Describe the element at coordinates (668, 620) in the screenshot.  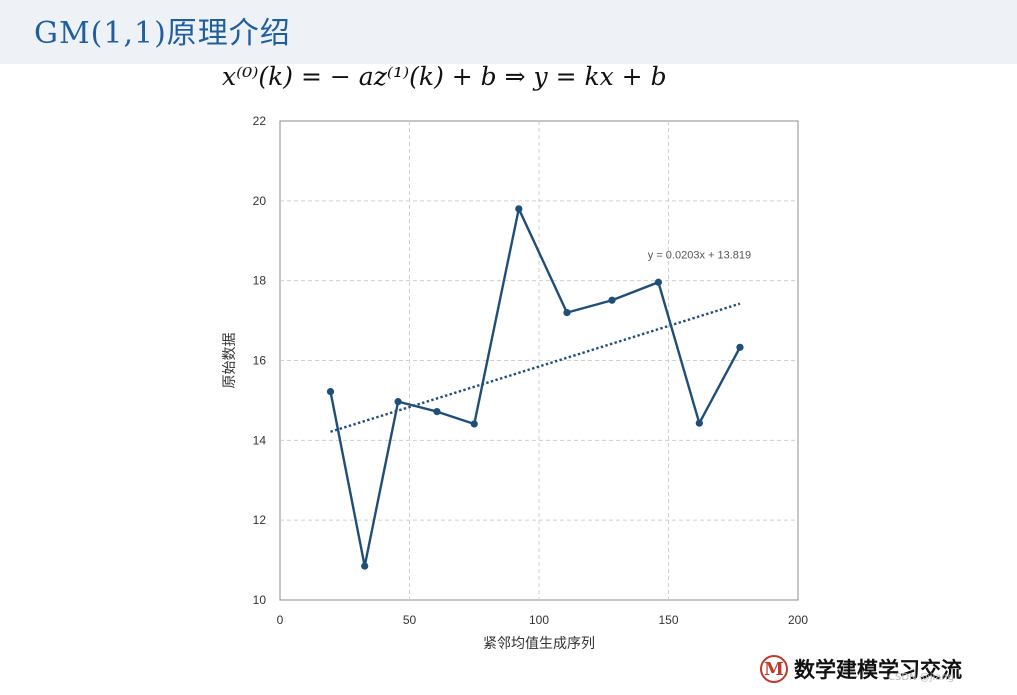
I see `x-tick-label: 150` at that location.